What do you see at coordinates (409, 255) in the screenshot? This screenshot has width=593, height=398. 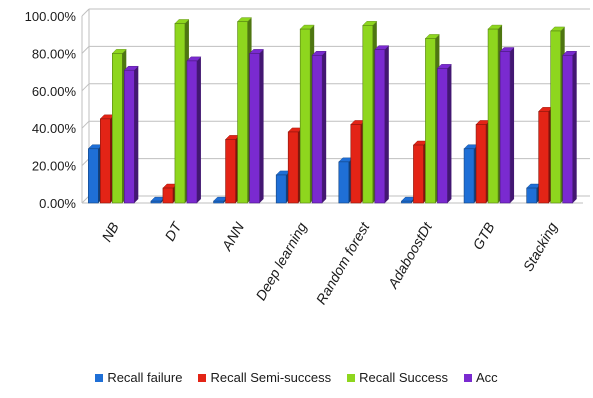 I see `x-category-label: AdaboostDt` at bounding box center [409, 255].